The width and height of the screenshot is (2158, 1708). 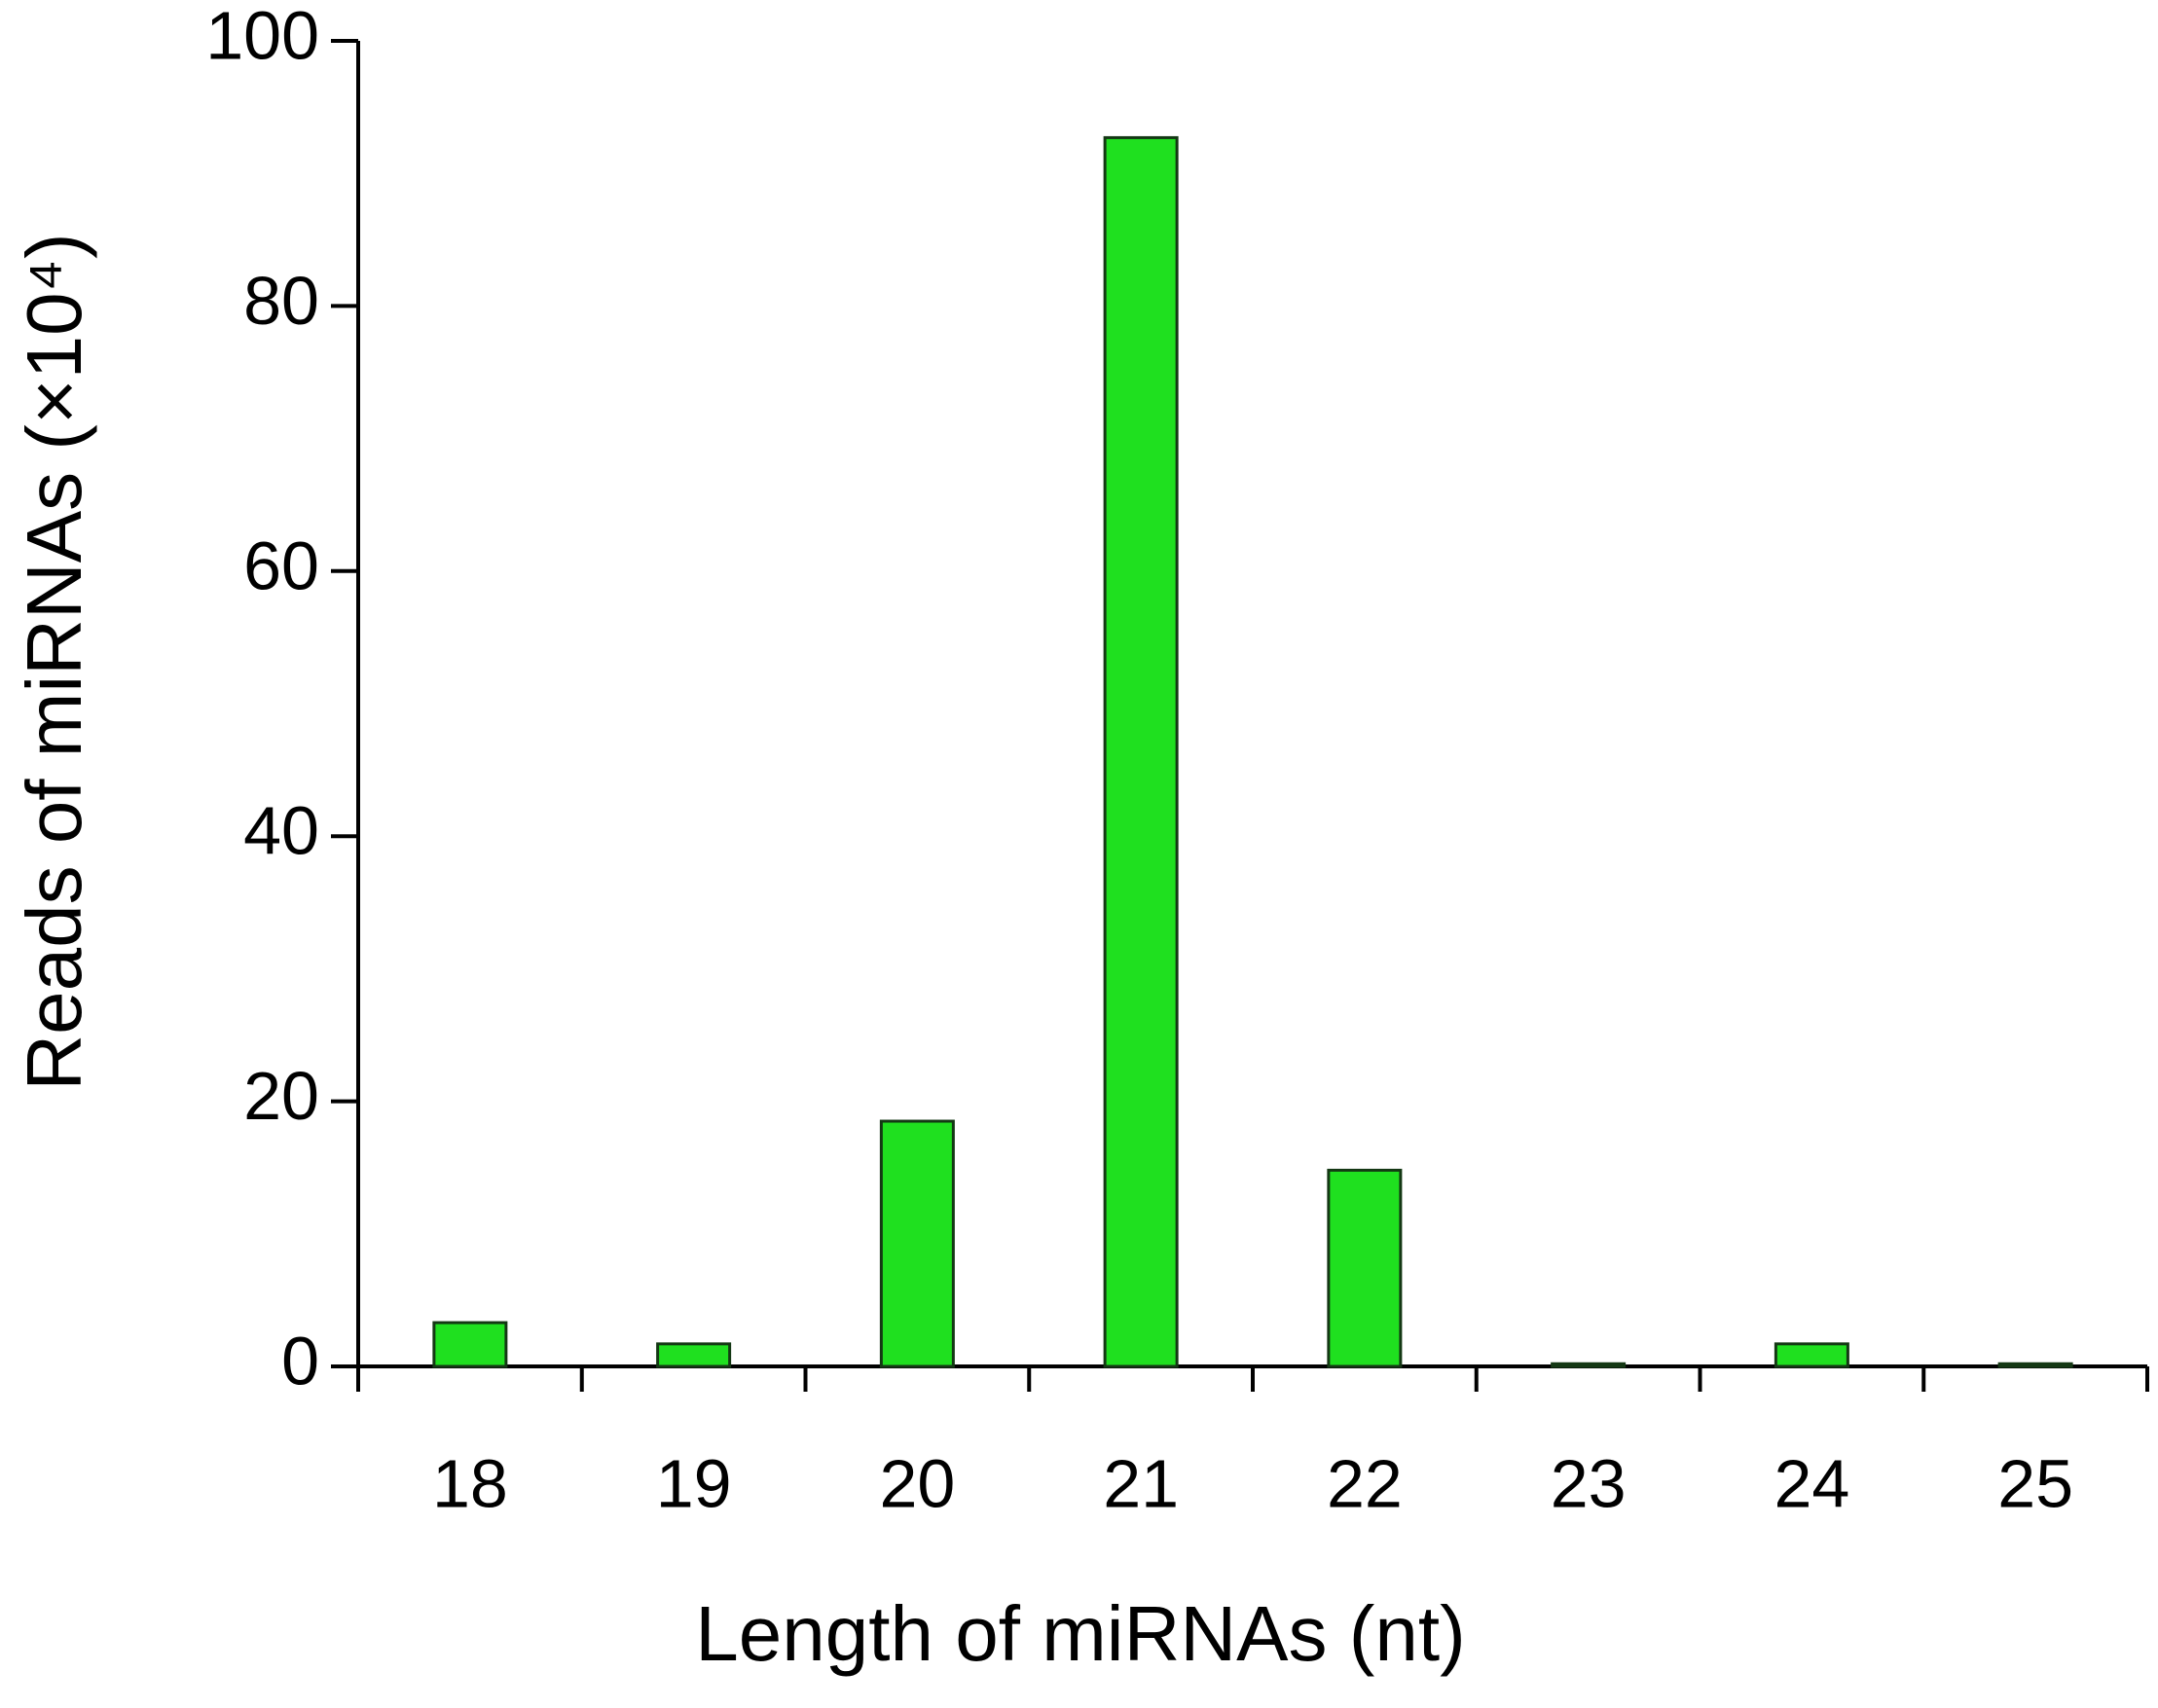 I want to click on x-tick-label: 18, so click(x=470, y=1483).